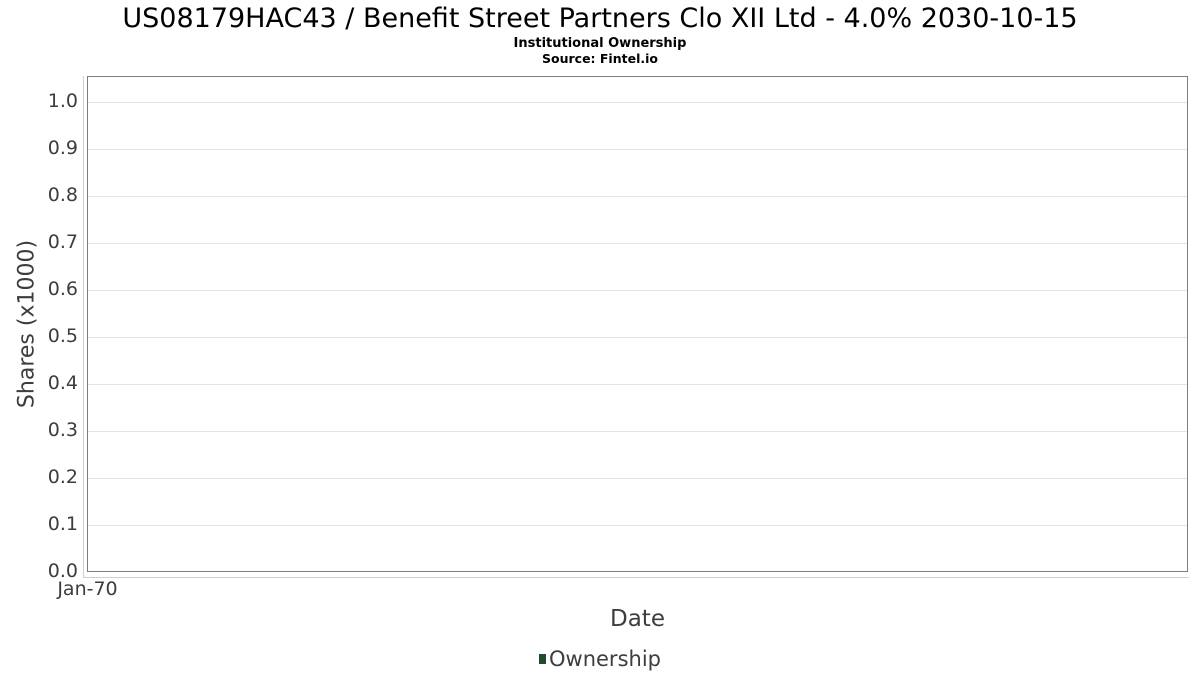  What do you see at coordinates (600, 43) in the screenshot?
I see `chart-subtitle: Institutional Ownership` at bounding box center [600, 43].